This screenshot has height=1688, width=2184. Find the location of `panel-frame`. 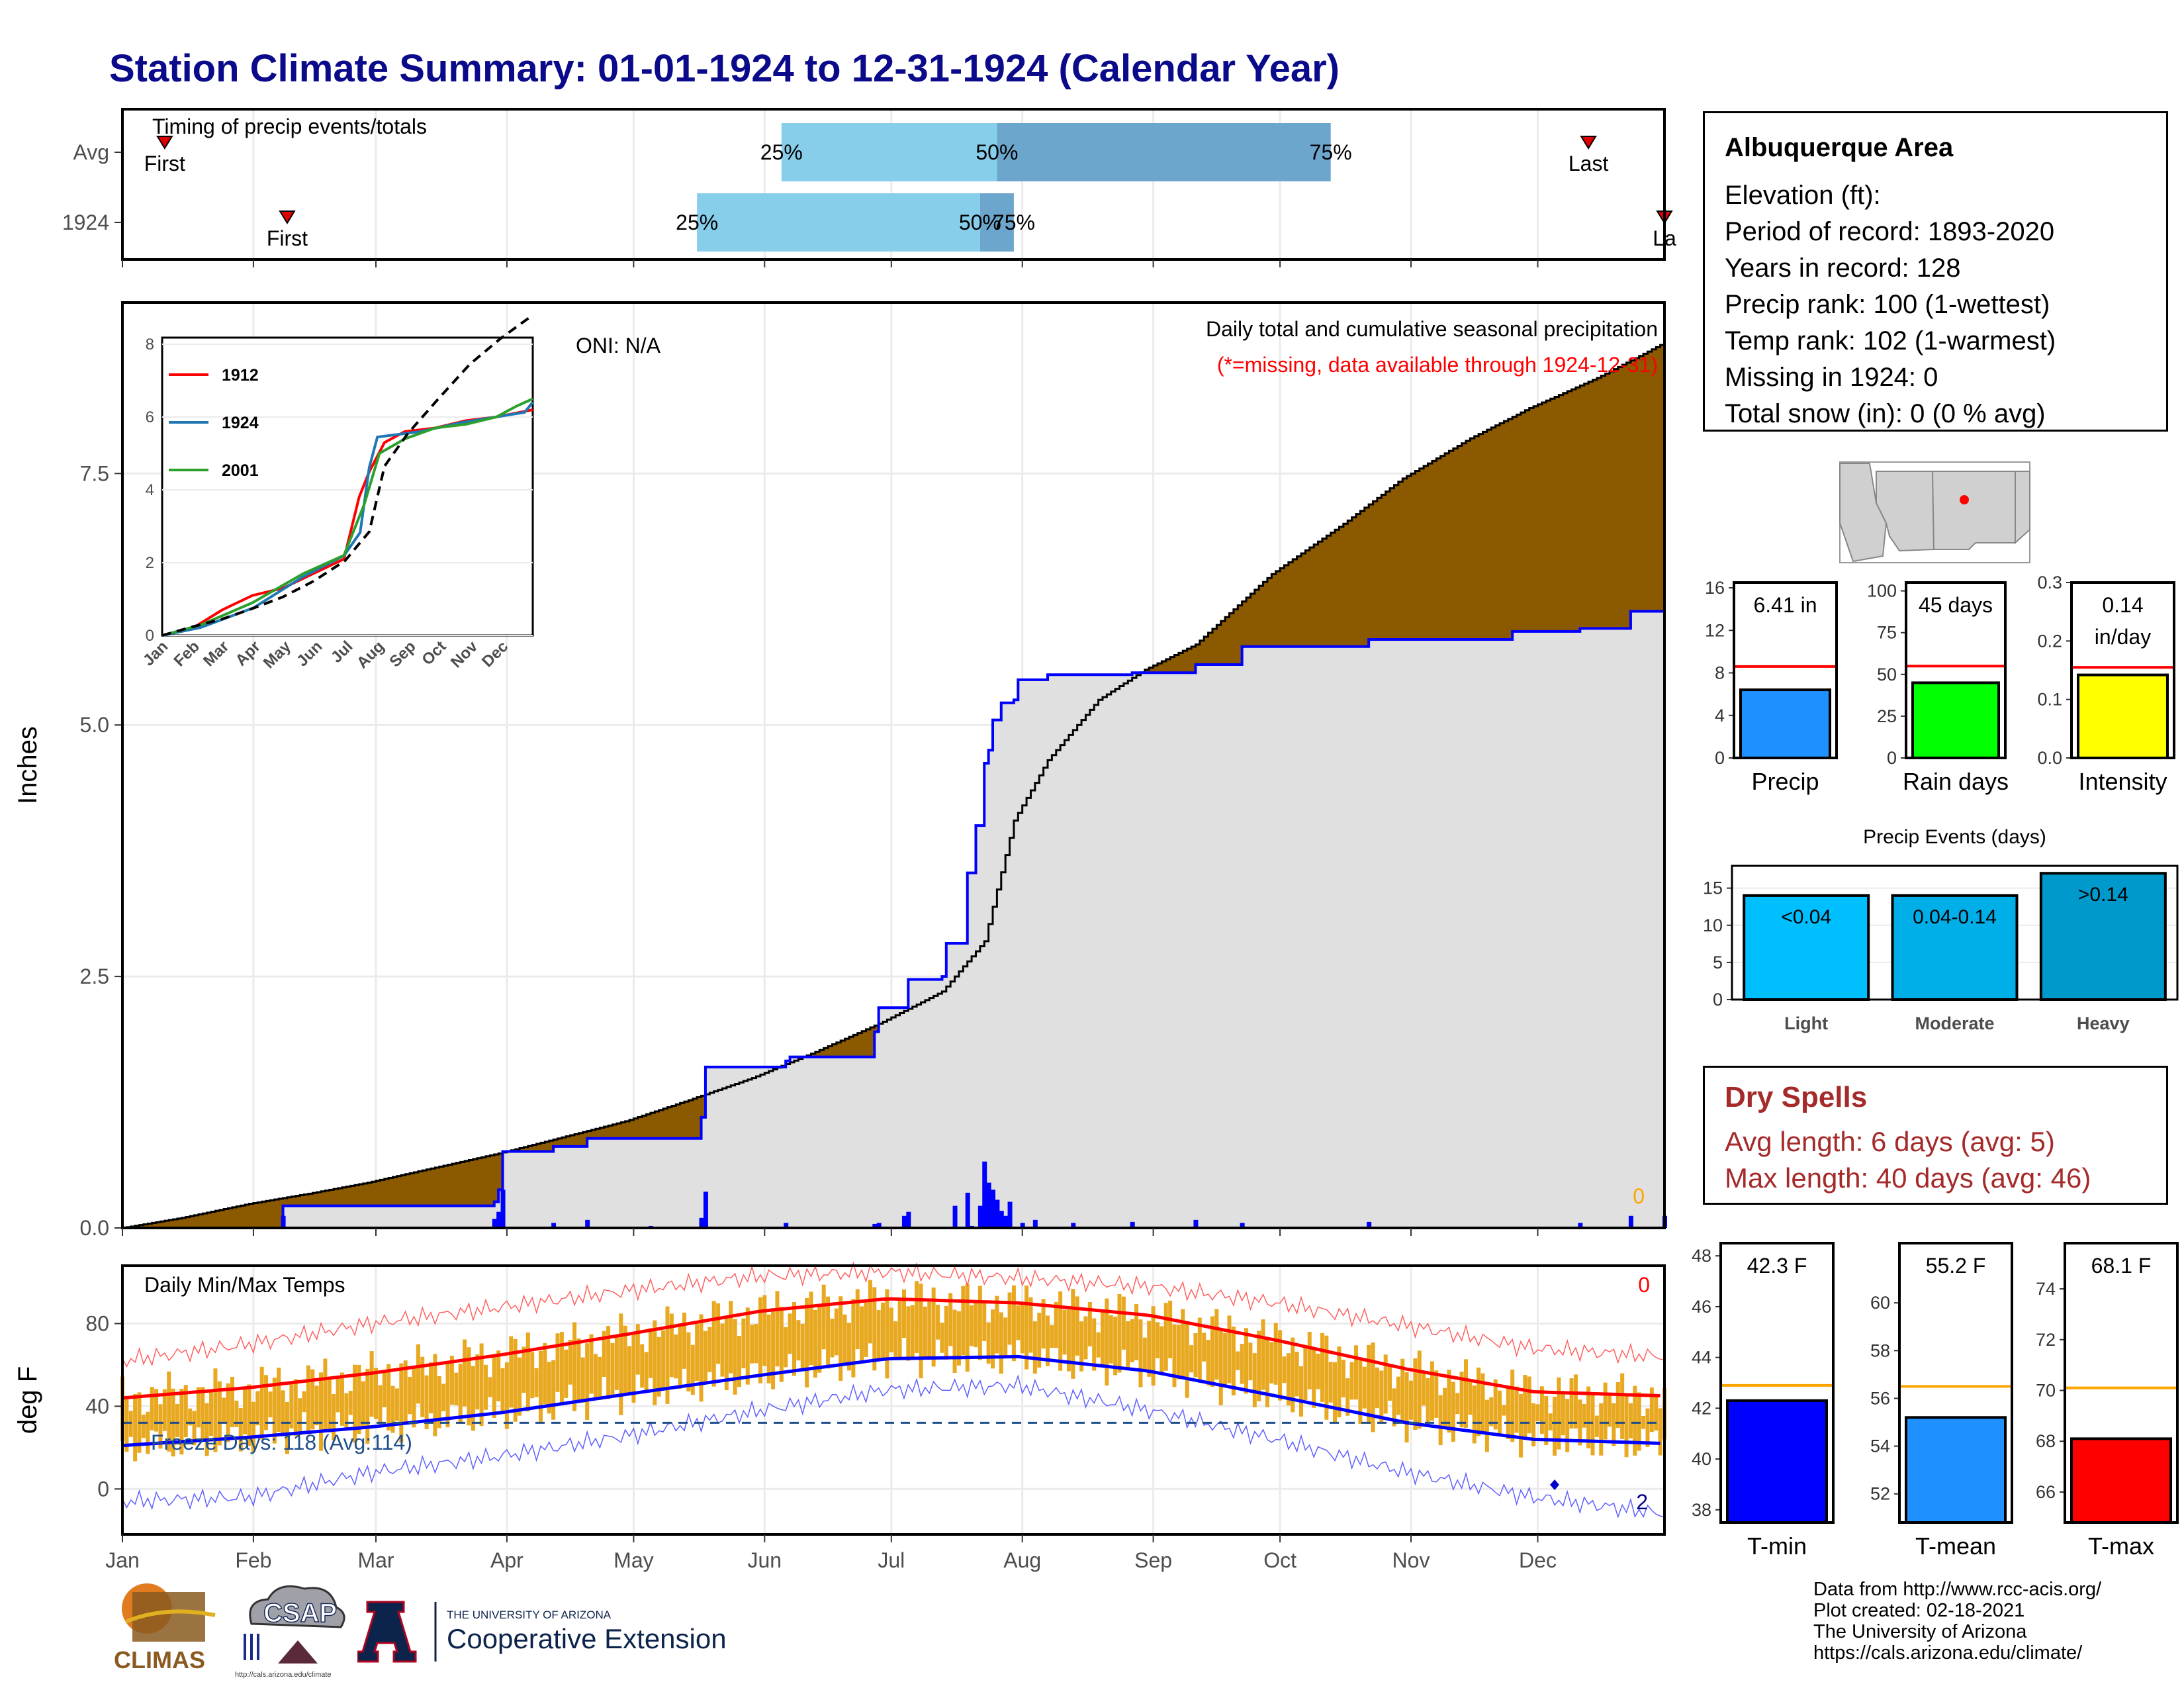

panel-frame is located at coordinates (1786, 670).